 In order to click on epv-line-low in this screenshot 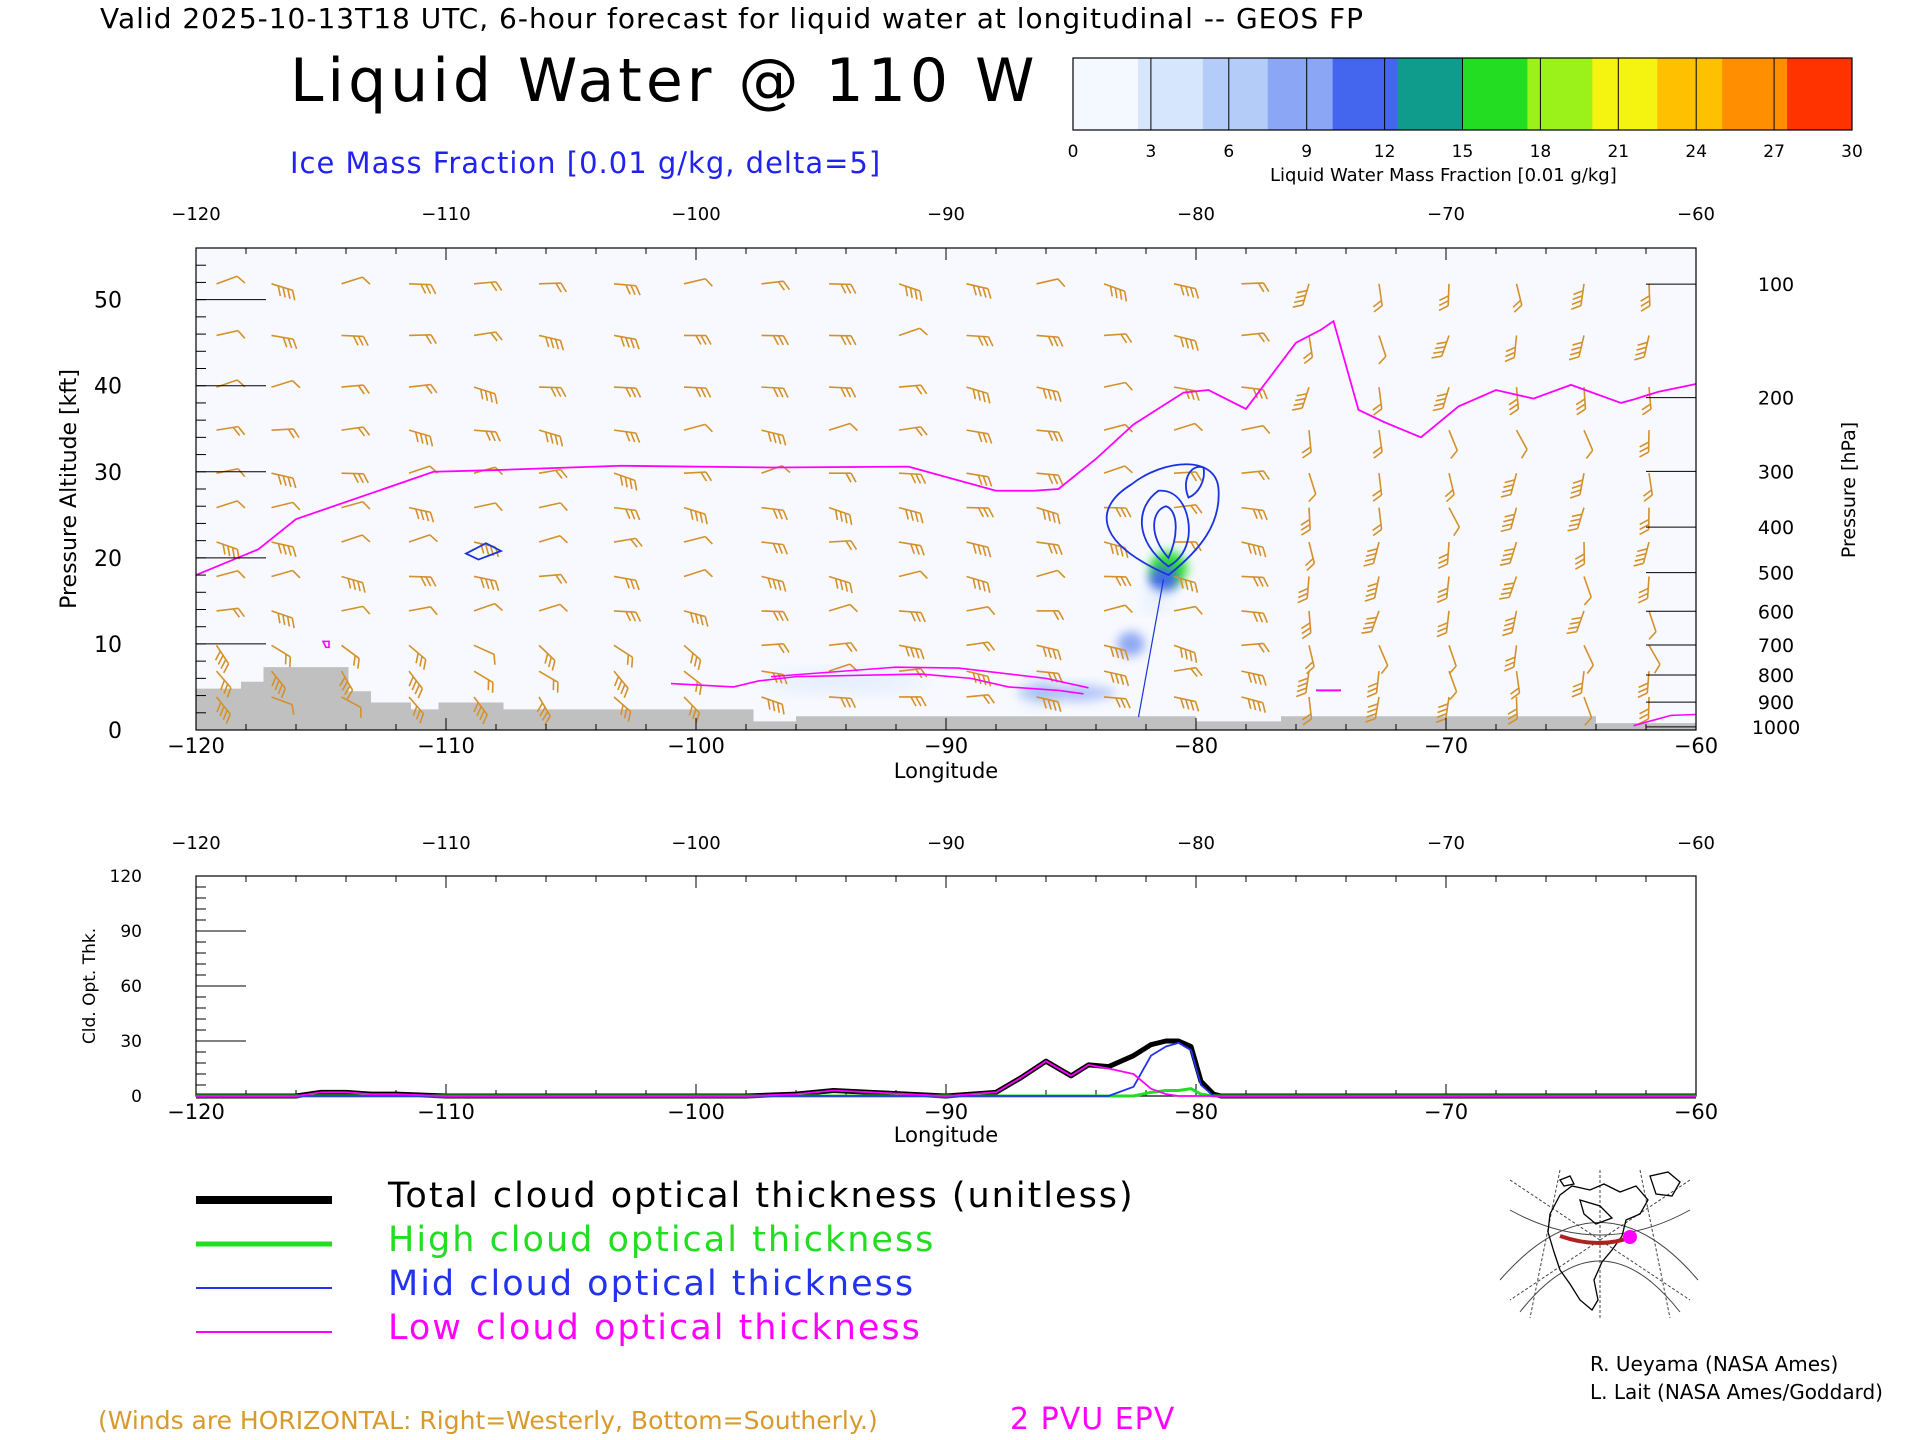, I will do `click(1665, 720)`.